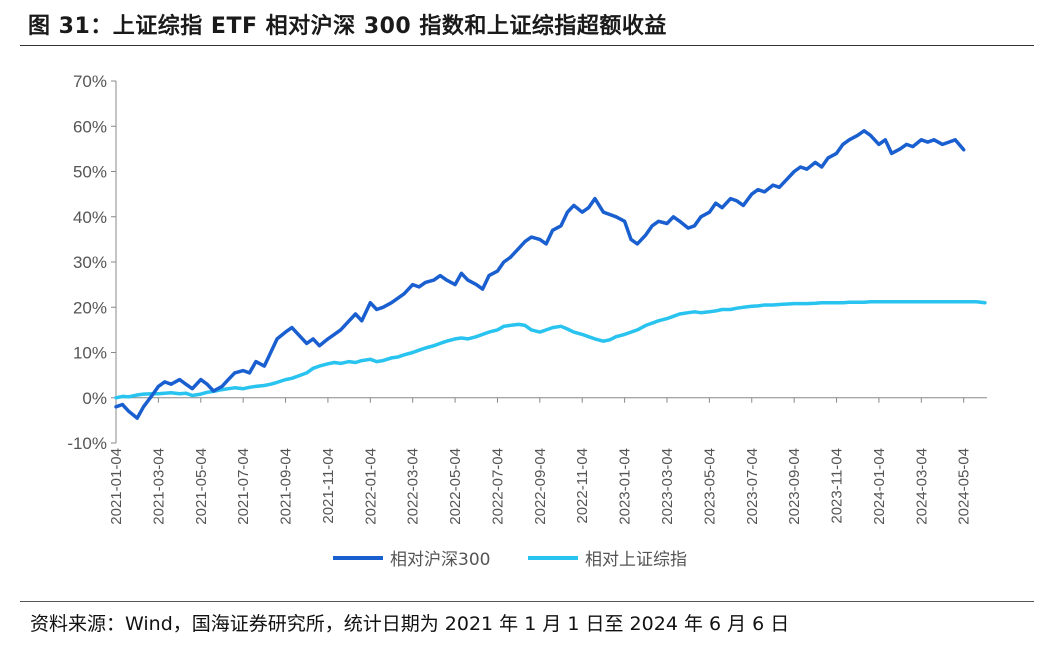  I want to click on y-tick-label: -10%, so click(87, 443).